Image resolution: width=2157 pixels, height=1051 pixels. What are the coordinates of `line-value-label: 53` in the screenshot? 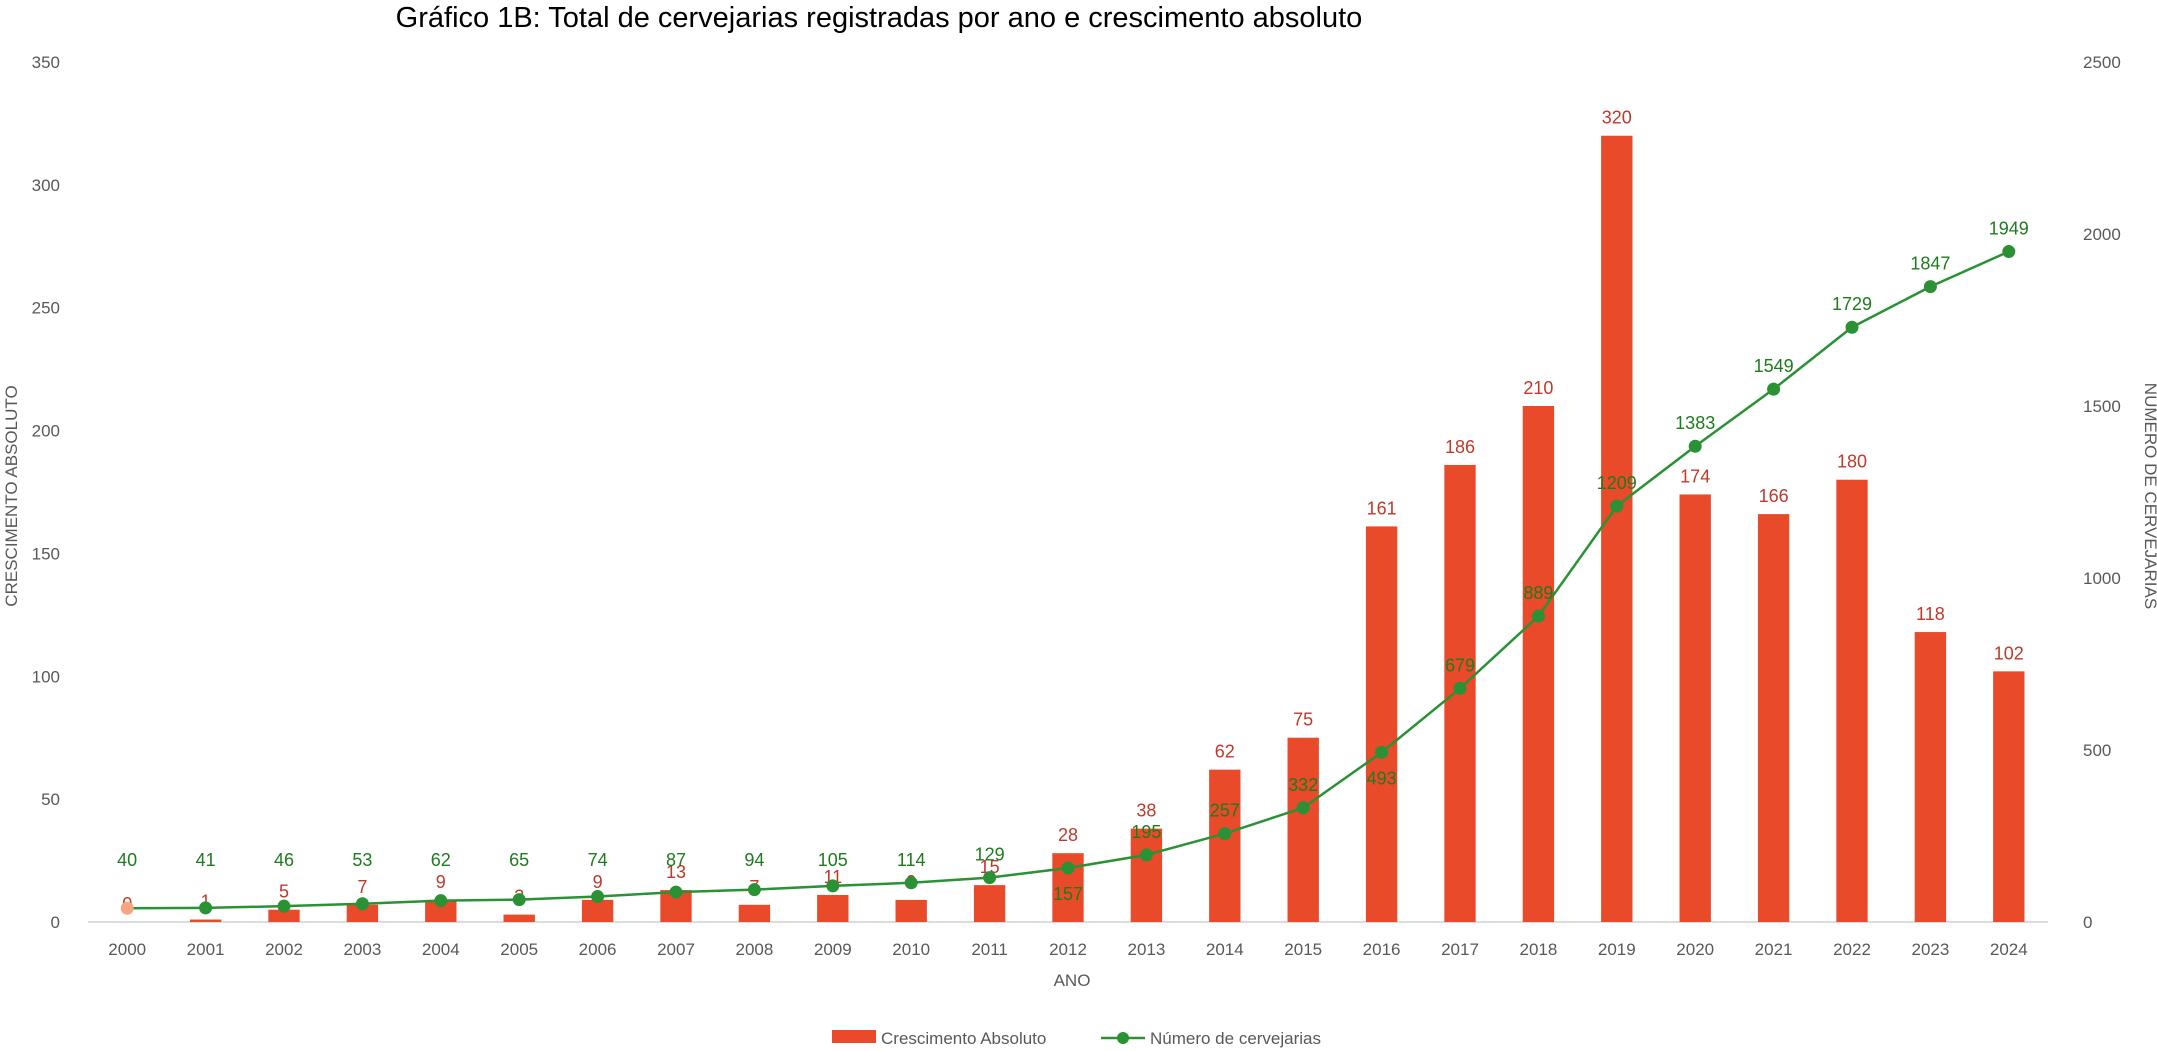 It's located at (362, 860).